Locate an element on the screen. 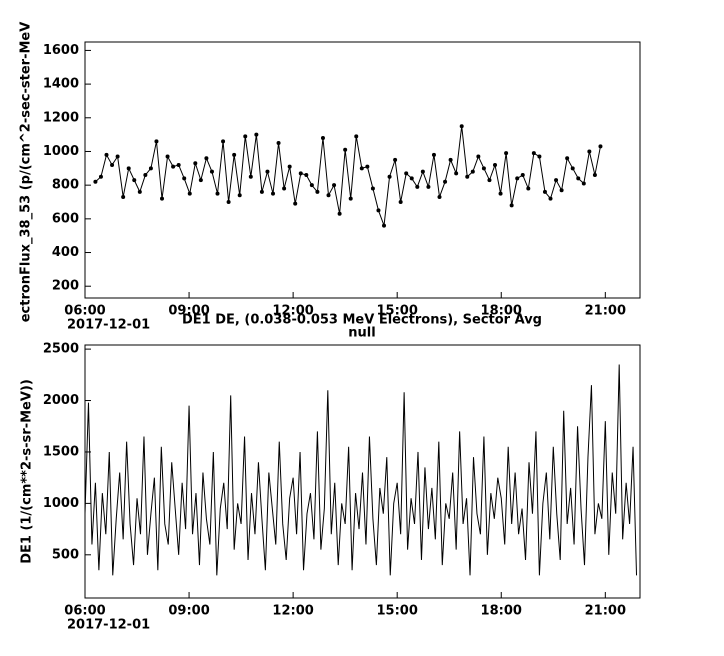 The width and height of the screenshot is (724, 656). y-tick-label: 1200 is located at coordinates (61, 117).